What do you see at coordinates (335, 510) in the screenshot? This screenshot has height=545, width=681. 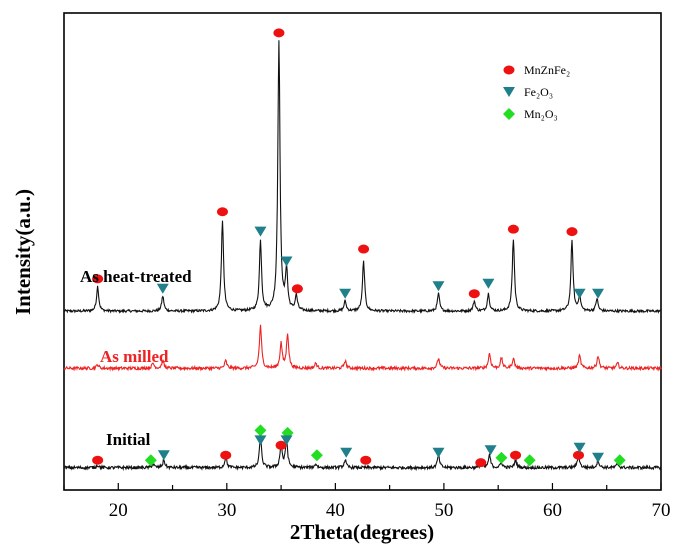 I see `x-tick-label: 40` at bounding box center [335, 510].